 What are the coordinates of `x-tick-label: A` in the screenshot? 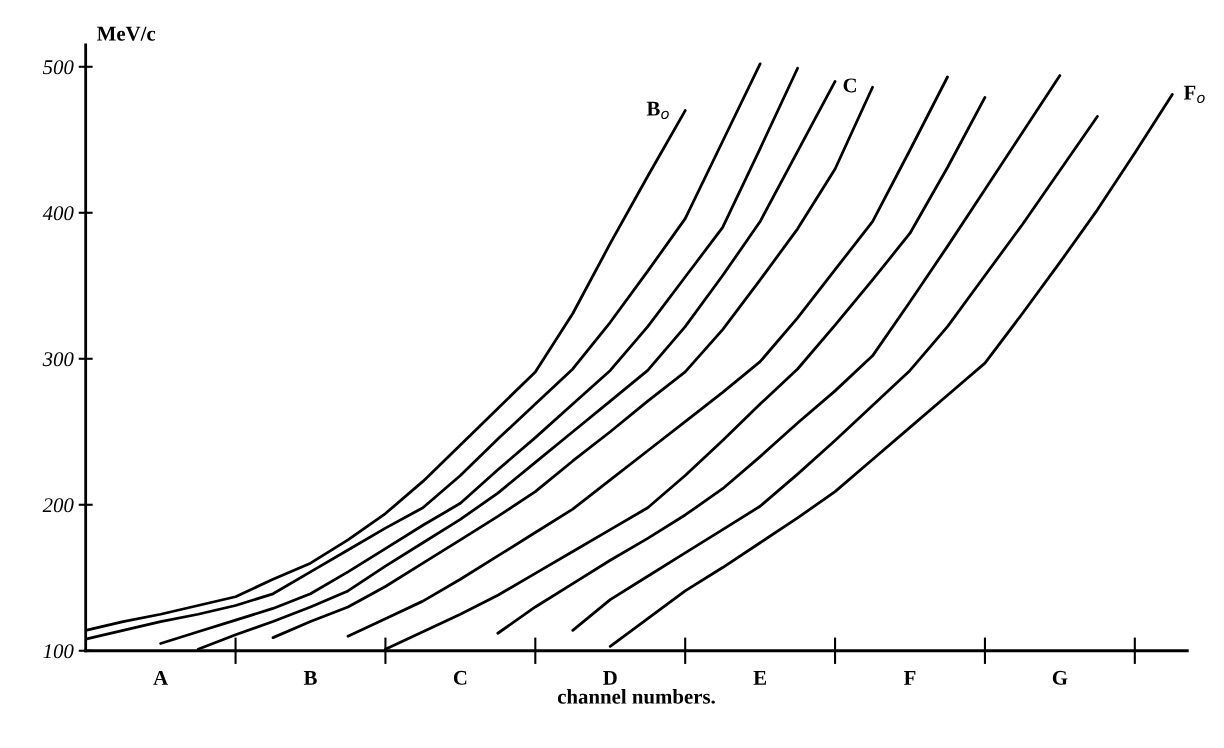 It's located at (160, 677).